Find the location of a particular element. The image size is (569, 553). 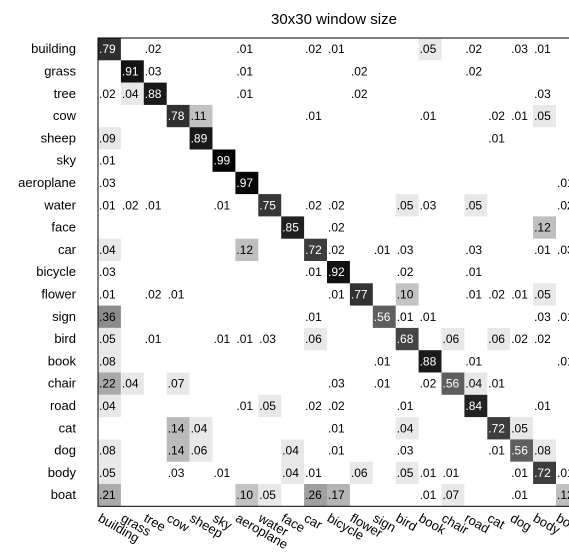

chart-title: 30x30 window size is located at coordinates (334, 19).